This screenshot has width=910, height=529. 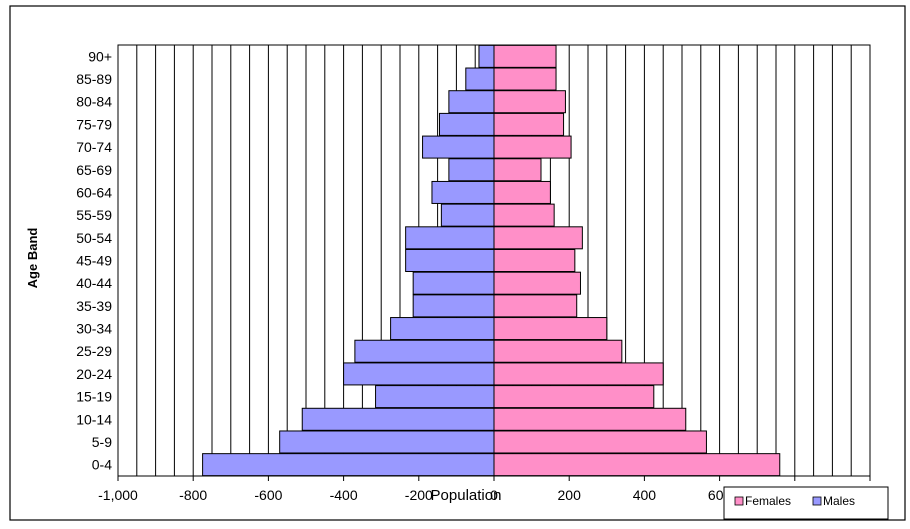 I want to click on y-tick-label: 90+, so click(x=100, y=56).